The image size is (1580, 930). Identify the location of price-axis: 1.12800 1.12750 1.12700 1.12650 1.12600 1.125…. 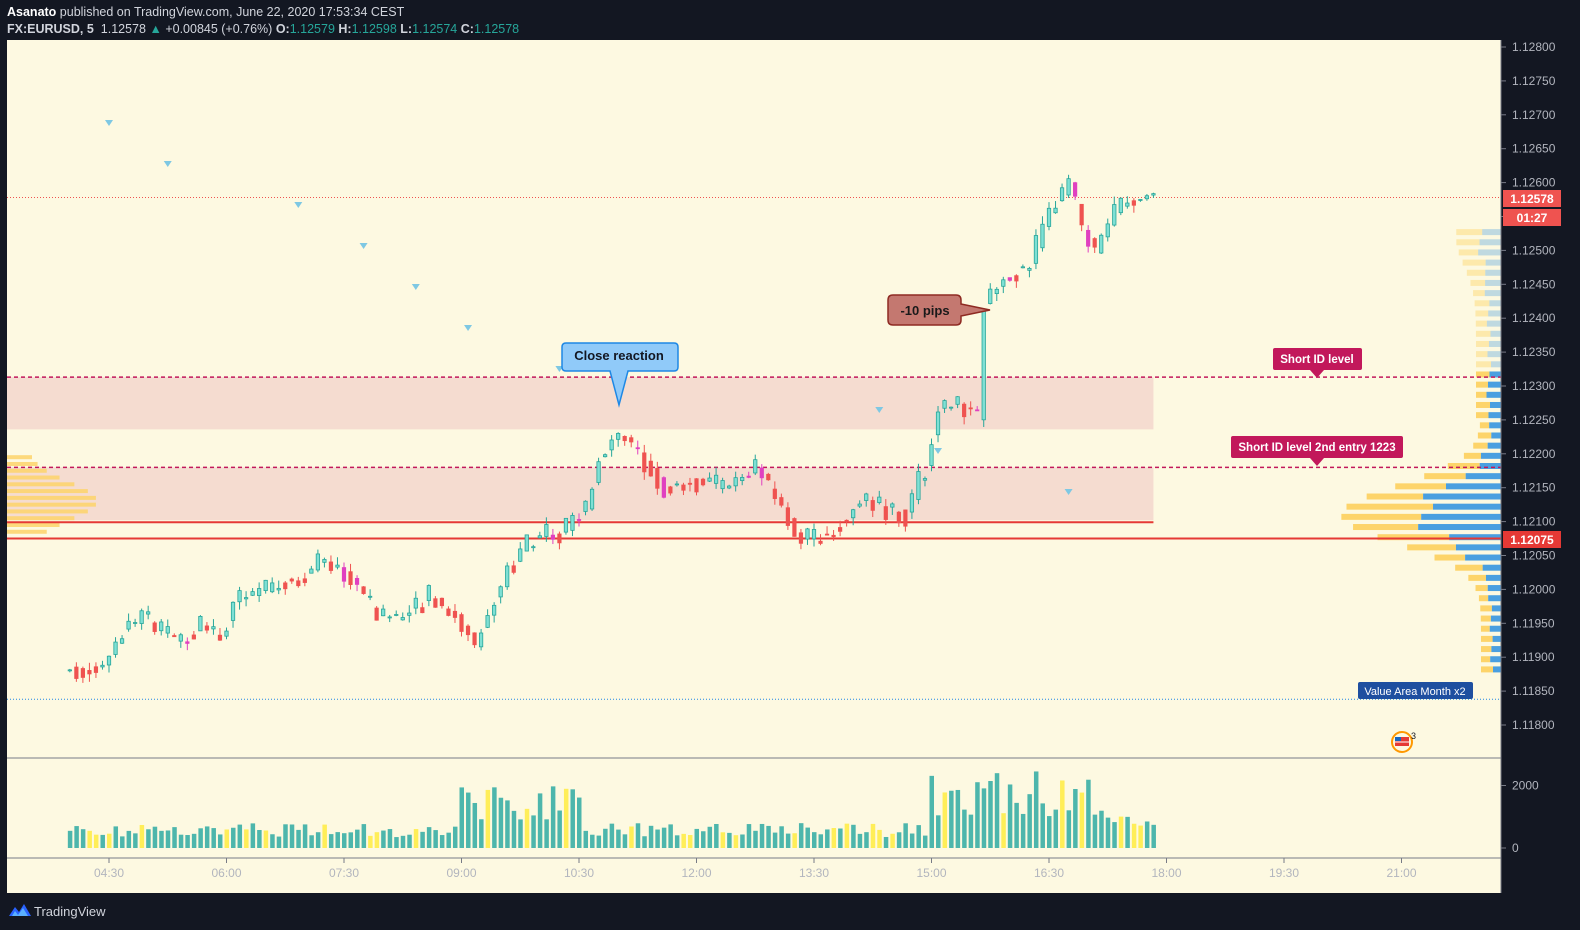
(1528, 386).